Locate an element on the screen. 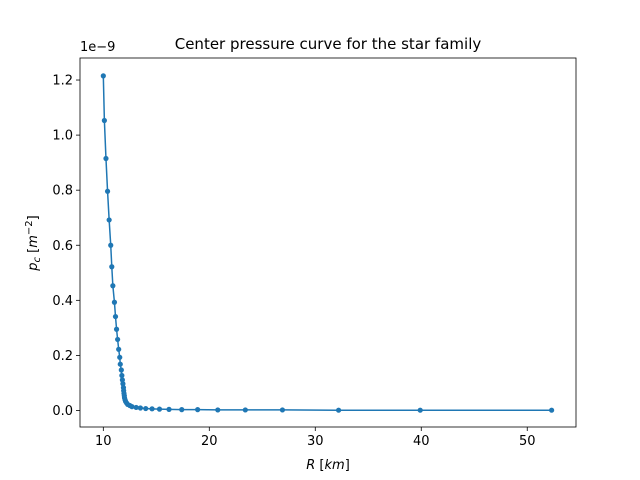 The height and width of the screenshot is (480, 640). x-tick-label: 30 is located at coordinates (315, 441).